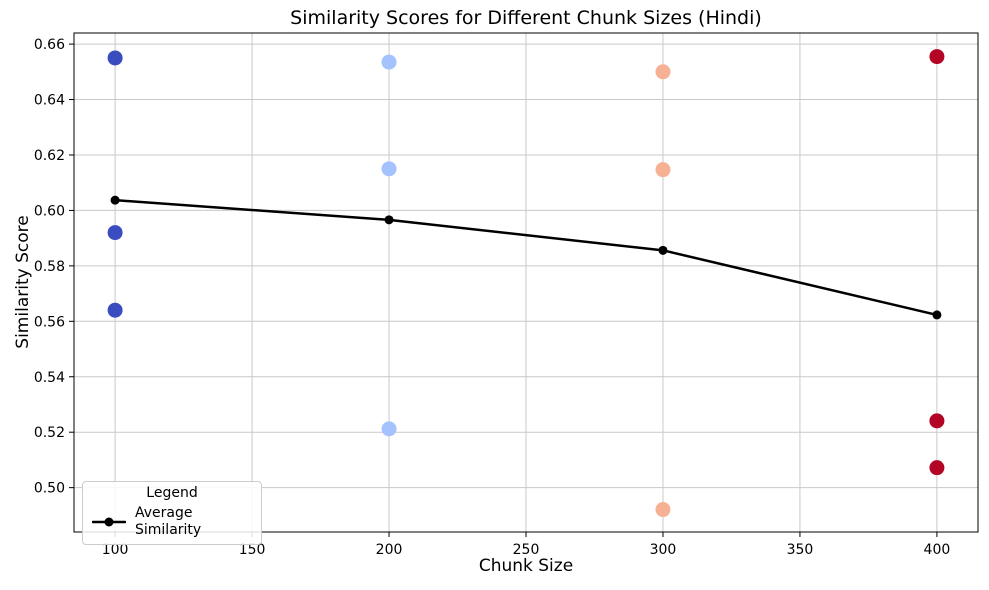 This screenshot has width=989, height=590. Describe the element at coordinates (49, 267) in the screenshot. I see `y-tick-label: 0.58` at that location.